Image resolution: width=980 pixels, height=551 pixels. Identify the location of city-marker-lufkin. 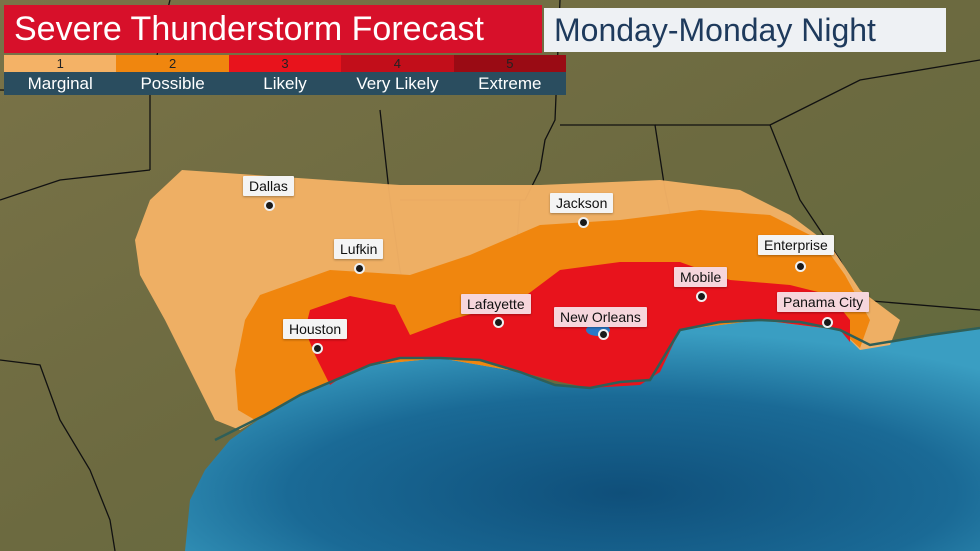
(359, 268).